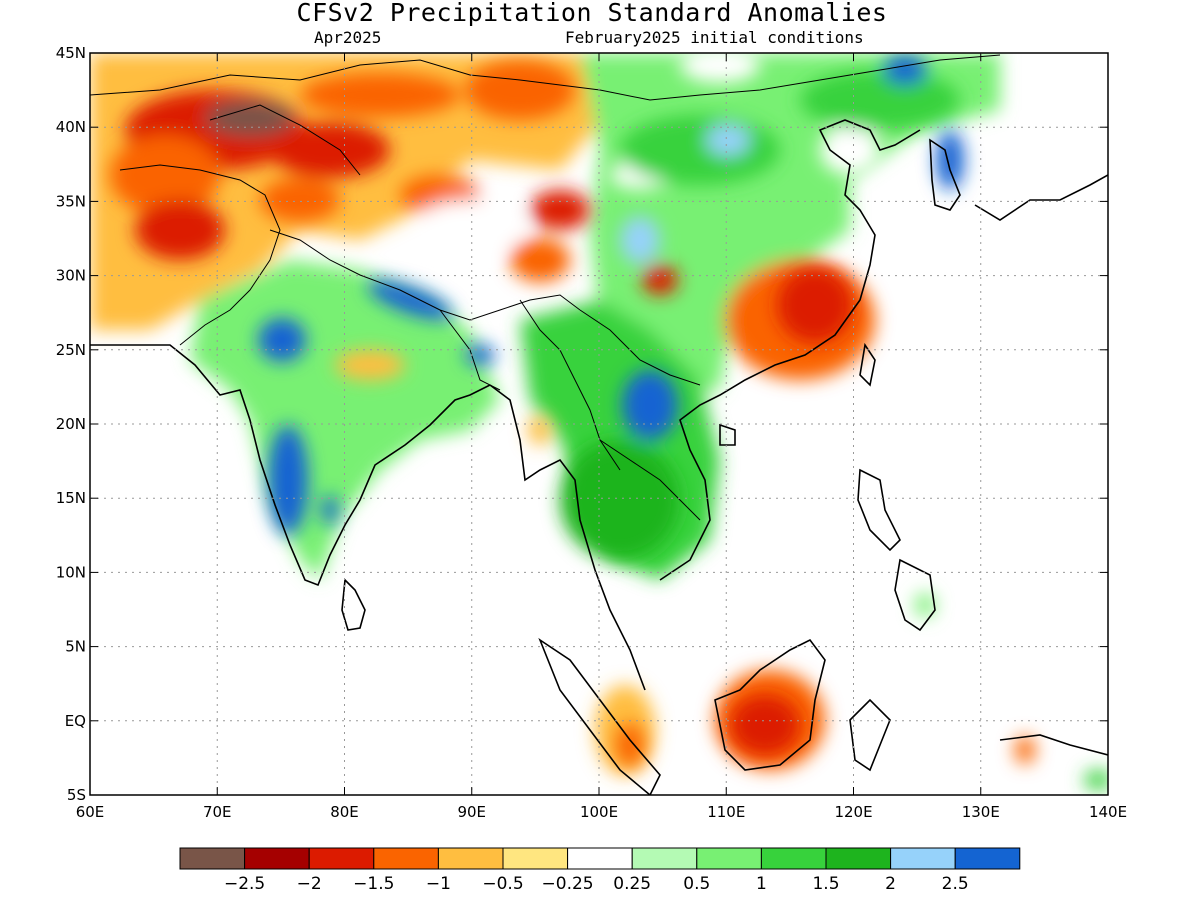 Image resolution: width=1200 pixels, height=900 pixels. What do you see at coordinates (761, 884) in the screenshot?
I see `colorbar-label: 1` at bounding box center [761, 884].